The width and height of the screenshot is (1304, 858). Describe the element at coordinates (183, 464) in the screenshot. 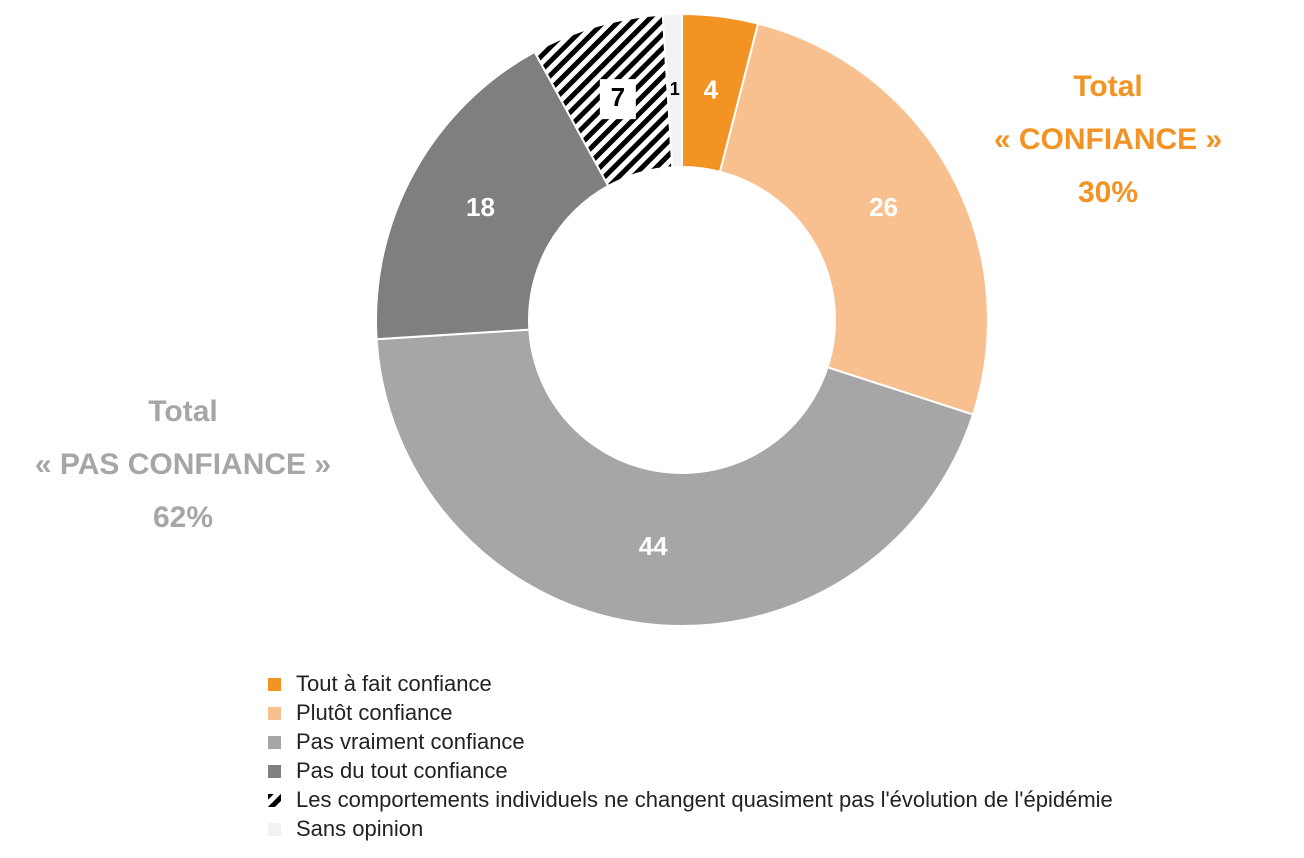

I see `annotation: « PAS CONFIANCE »` at that location.